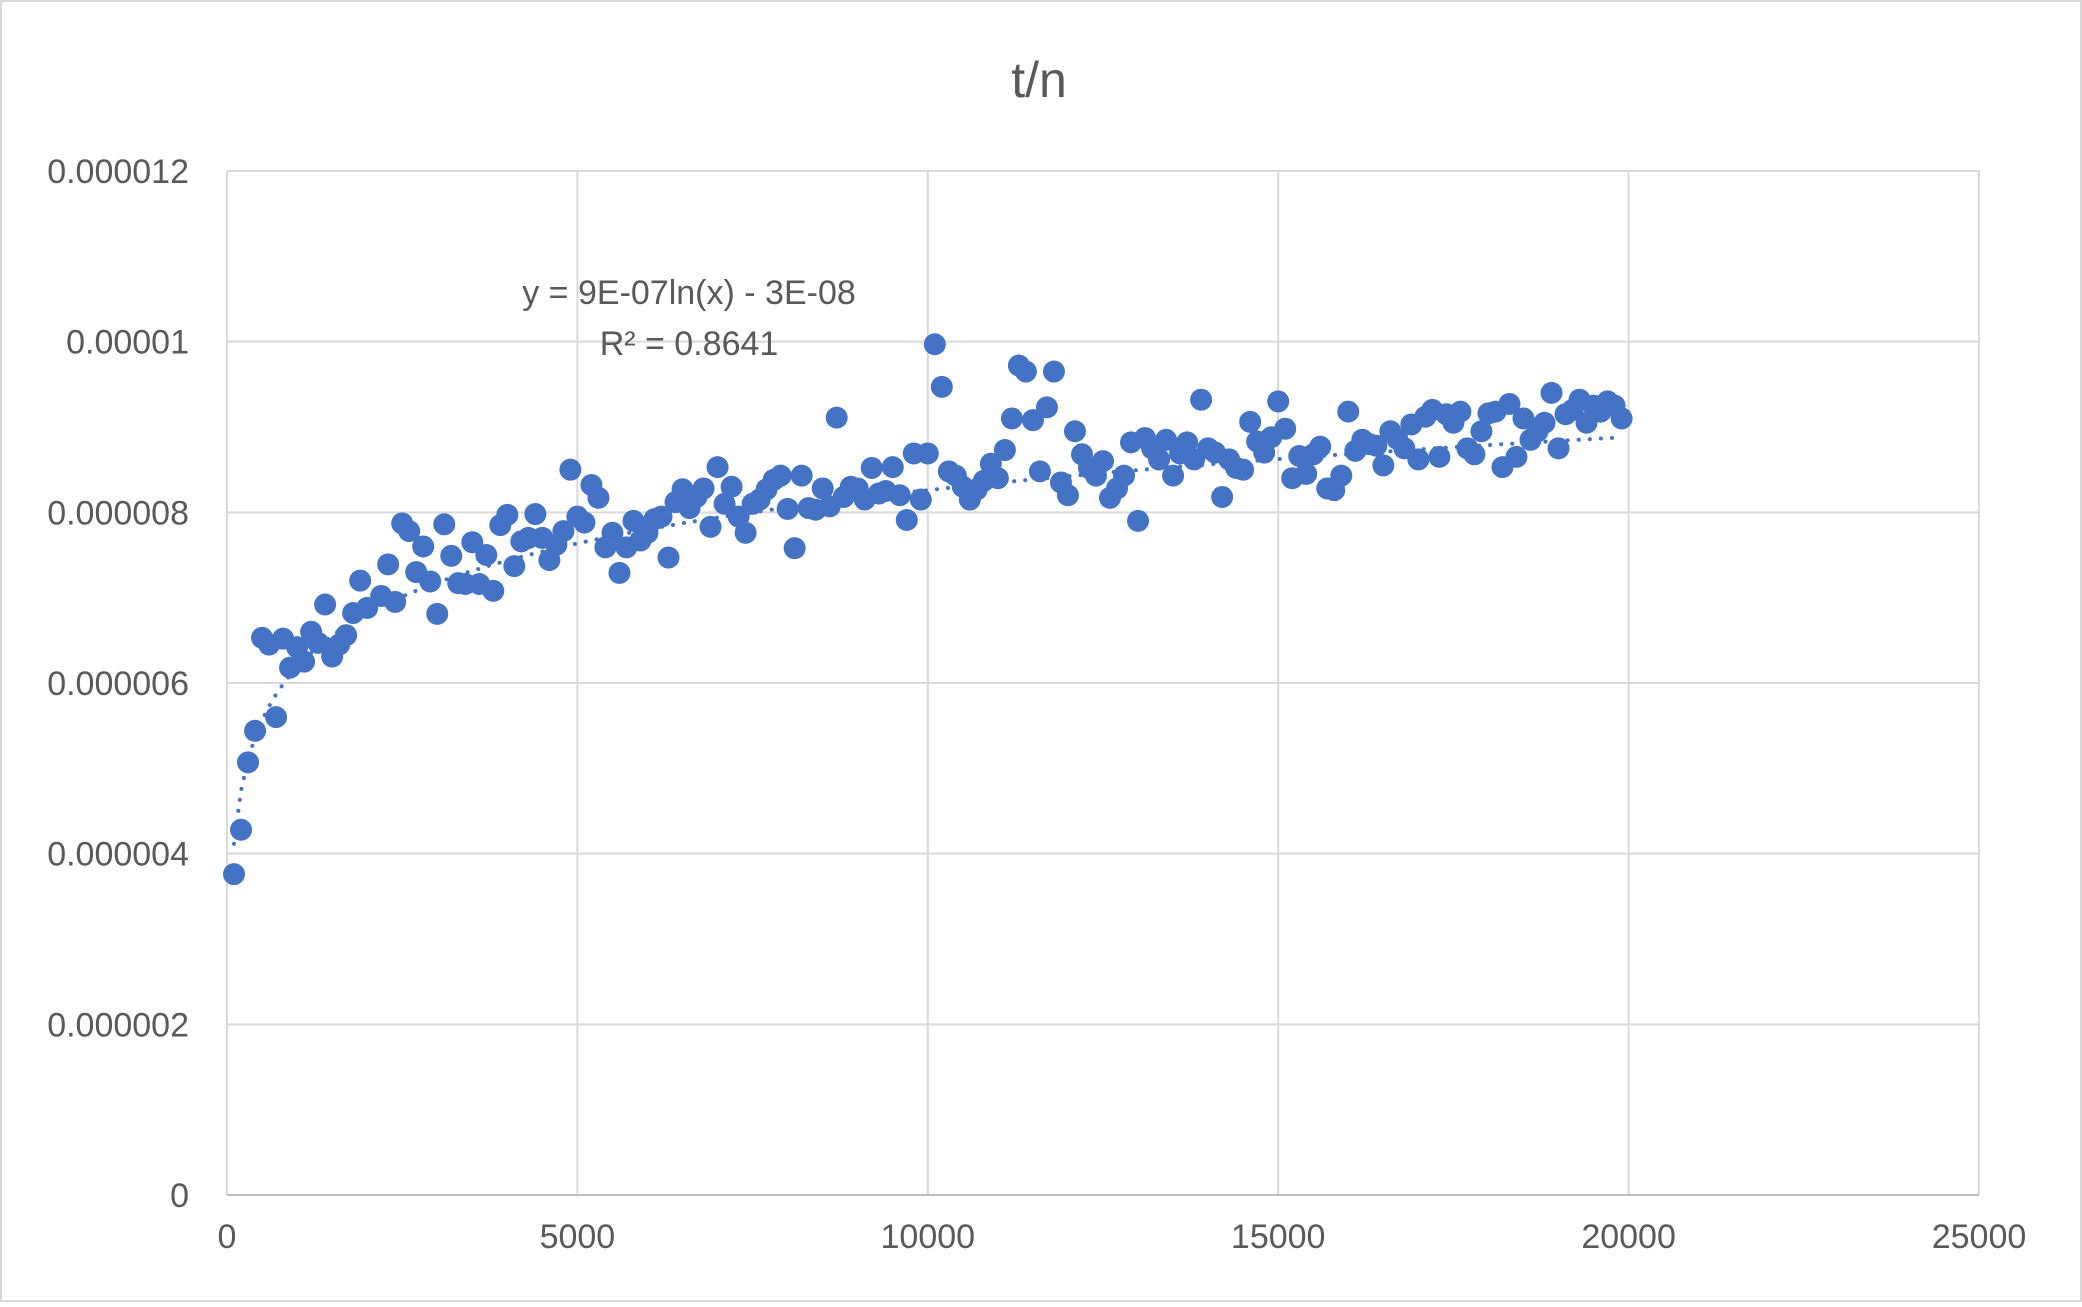 The image size is (2082, 1307). I want to click on y-tick-label: 0.00001, so click(127, 343).